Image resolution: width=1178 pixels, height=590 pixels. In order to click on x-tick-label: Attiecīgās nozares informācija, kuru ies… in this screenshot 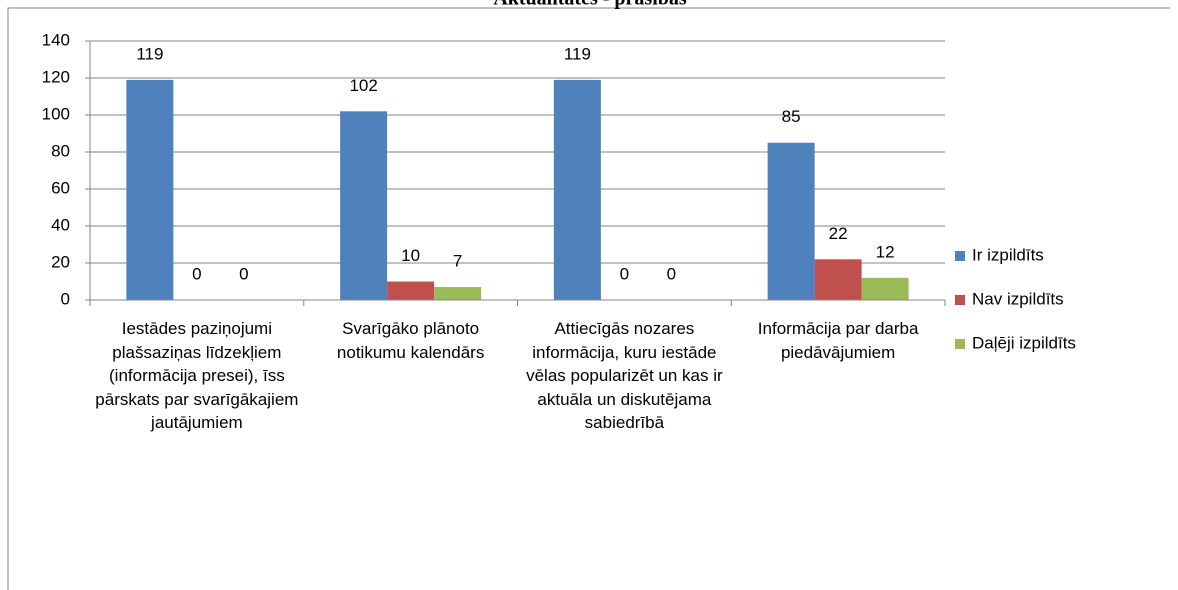, I will do `click(624, 375)`.